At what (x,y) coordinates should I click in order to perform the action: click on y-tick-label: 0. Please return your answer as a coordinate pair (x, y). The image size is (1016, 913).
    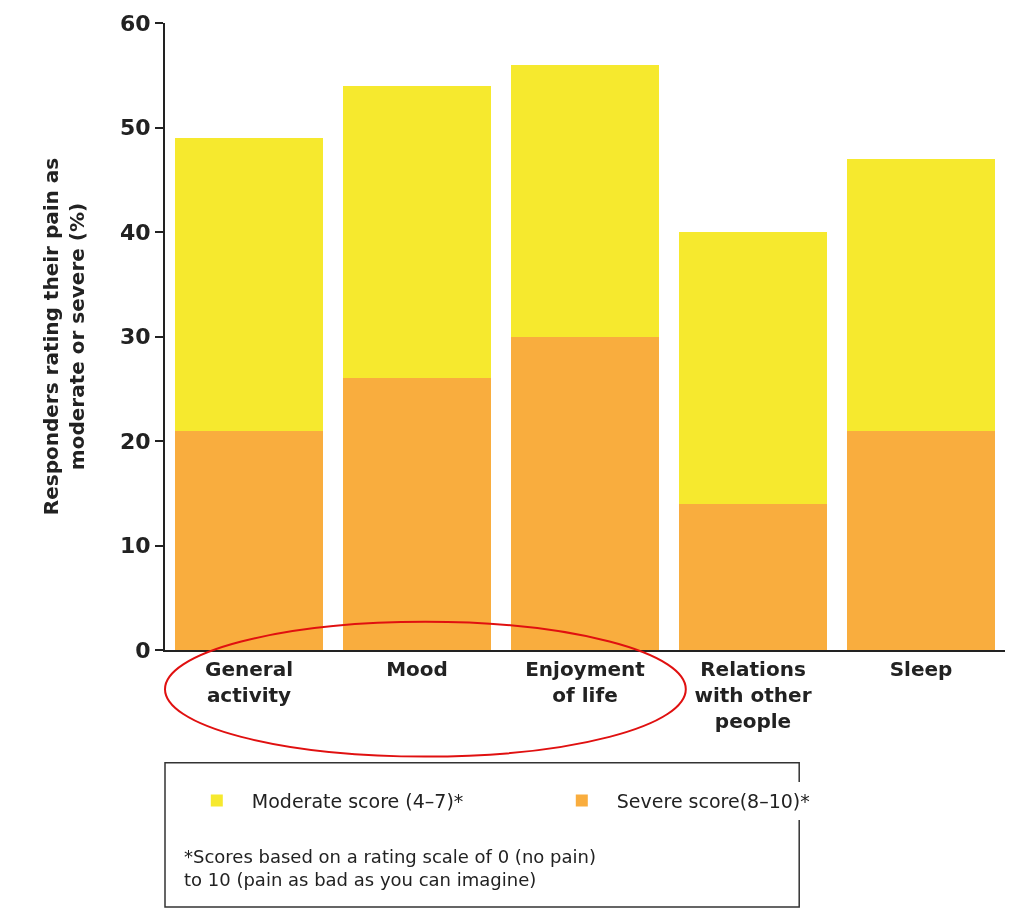
    Looking at the image, I should click on (143, 650).